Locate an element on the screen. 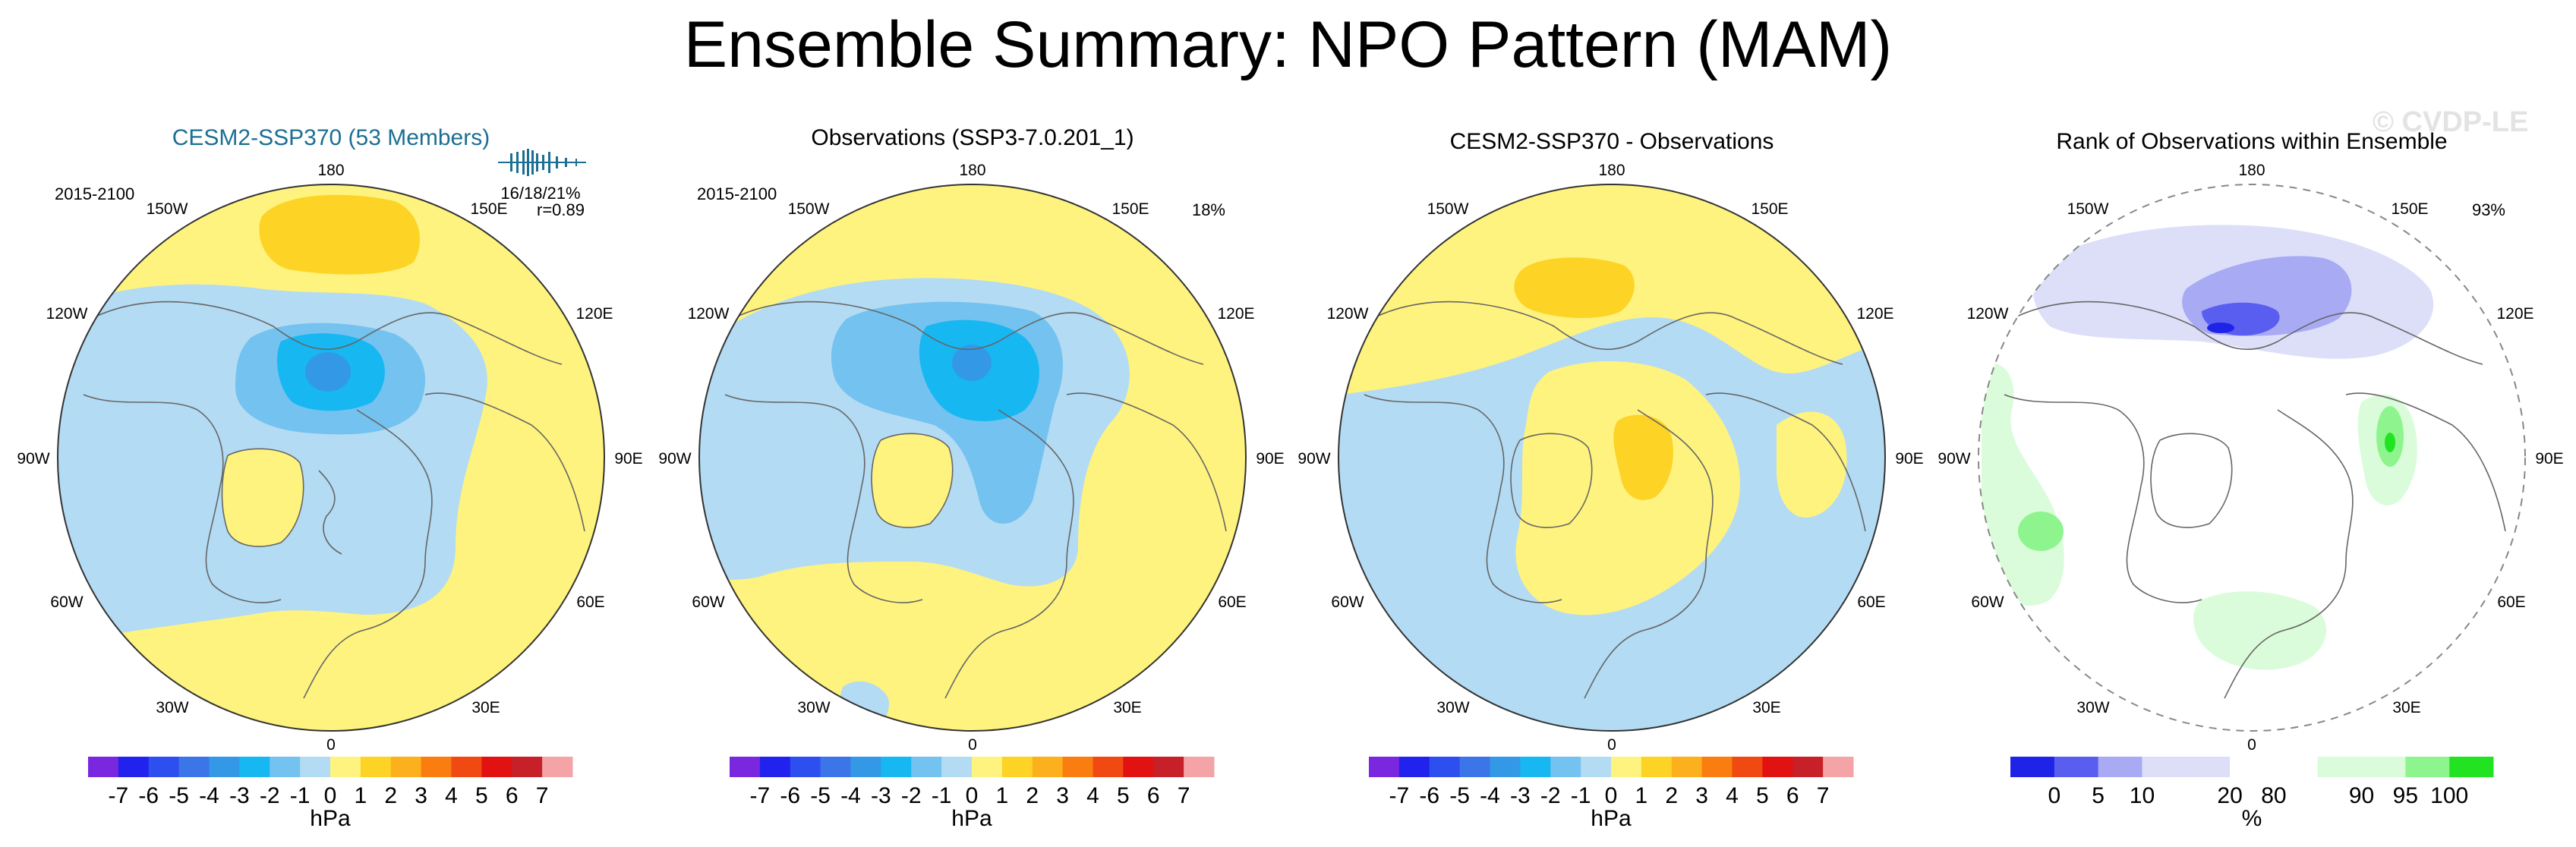 Image resolution: width=2576 pixels, height=847 pixels. map-field-diff is located at coordinates (1611, 457).